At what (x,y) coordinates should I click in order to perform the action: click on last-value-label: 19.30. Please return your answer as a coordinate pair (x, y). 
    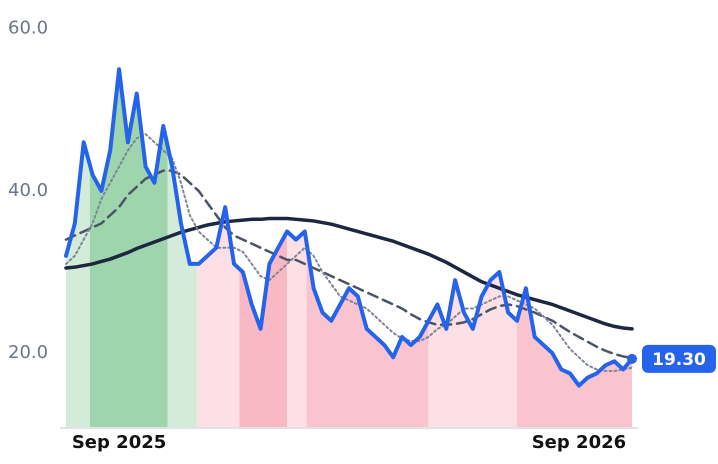
    Looking at the image, I should click on (679, 360).